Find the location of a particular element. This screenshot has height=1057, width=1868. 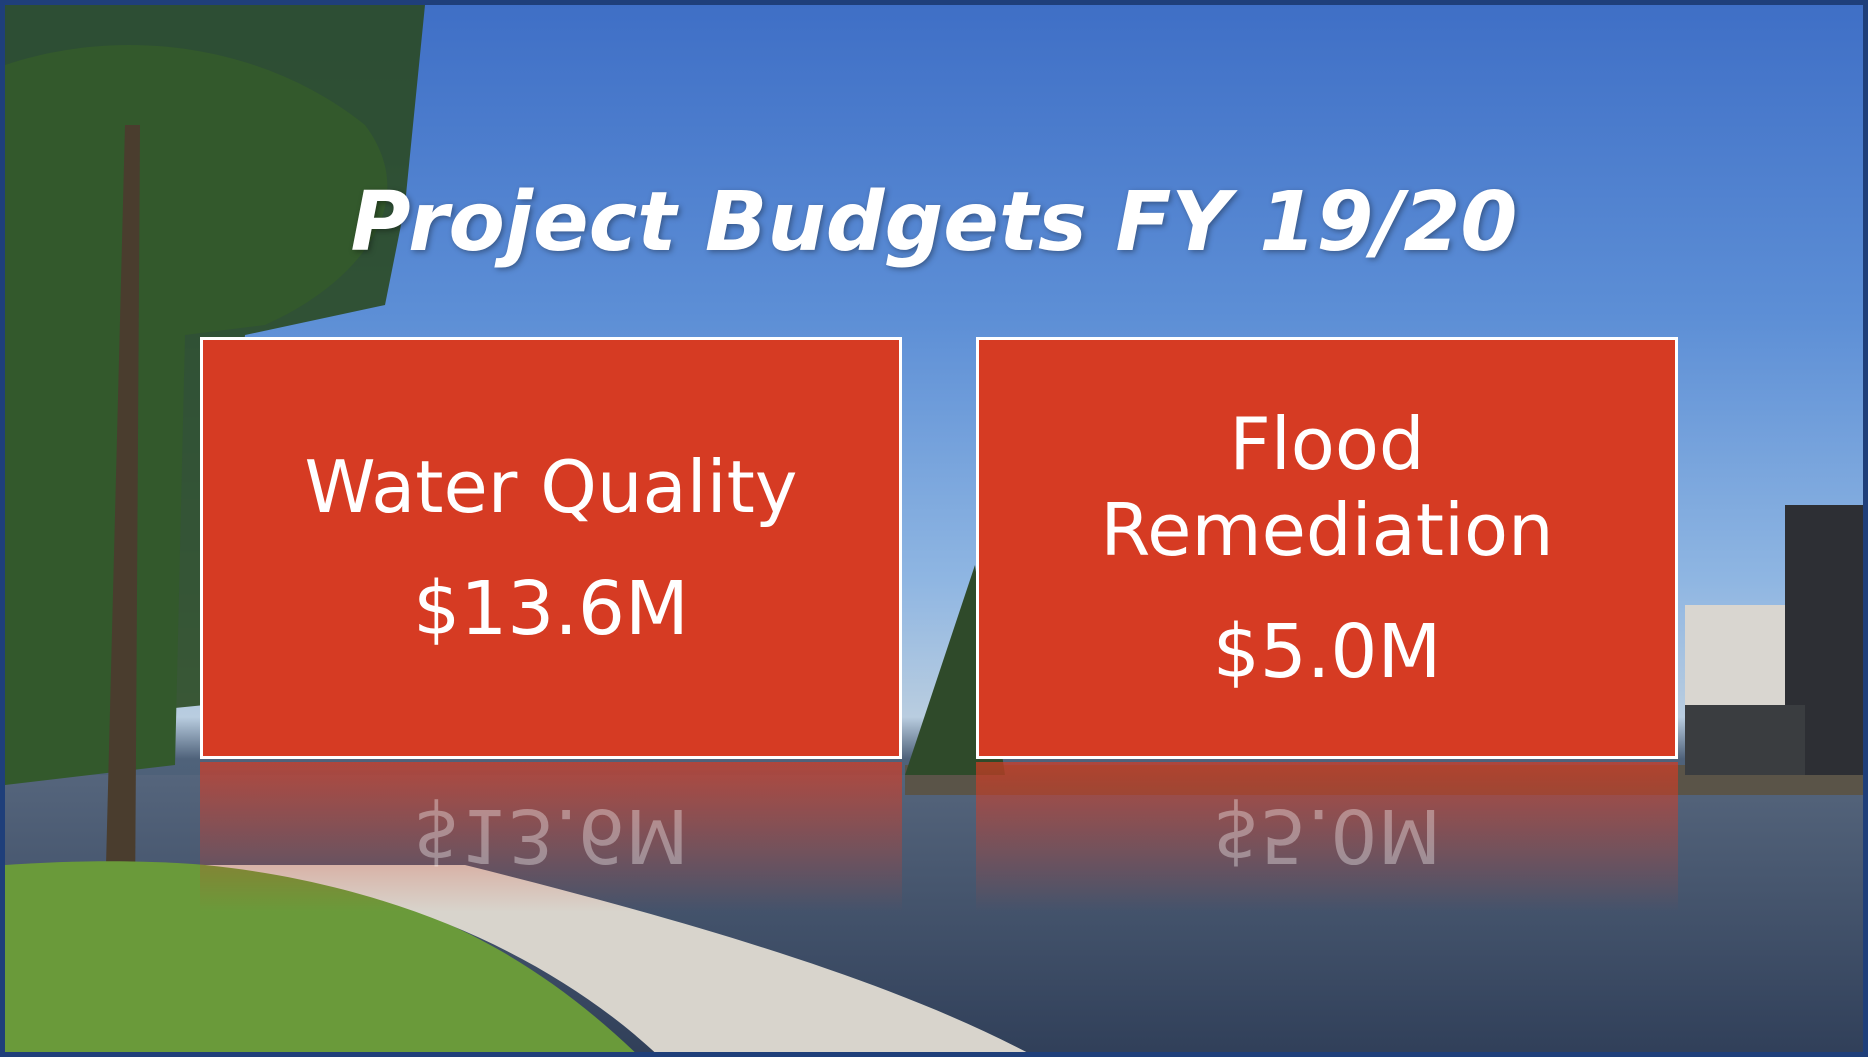

card-amount: $5.0M is located at coordinates (1327, 652).